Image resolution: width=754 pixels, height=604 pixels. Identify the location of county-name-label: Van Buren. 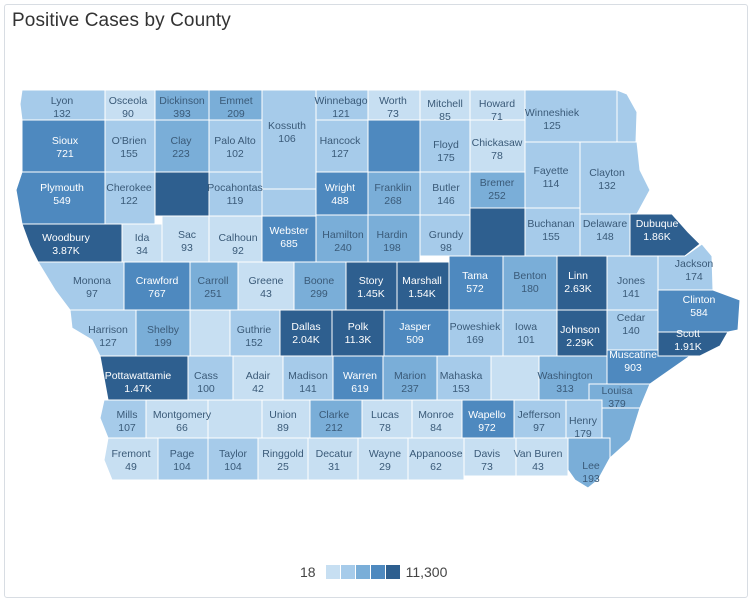
(538, 454).